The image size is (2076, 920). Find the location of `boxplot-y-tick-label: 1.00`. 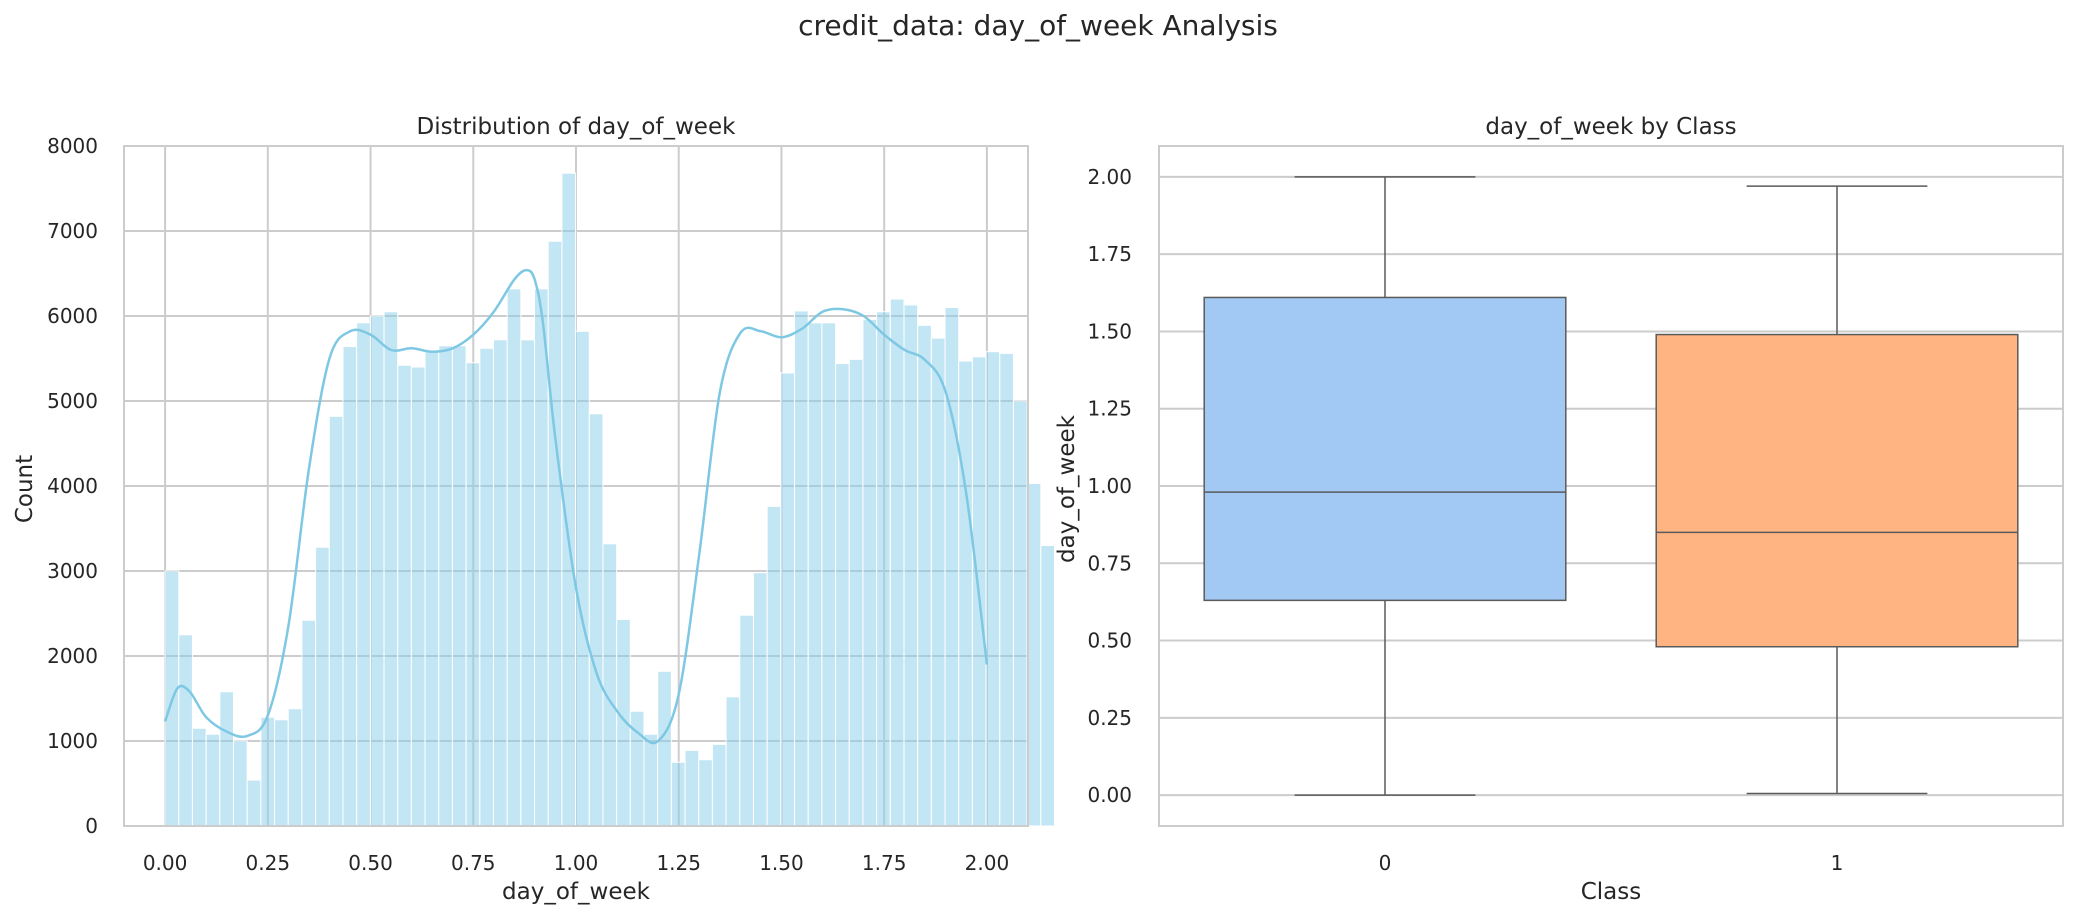

boxplot-y-tick-label: 1.00 is located at coordinates (1109, 486).